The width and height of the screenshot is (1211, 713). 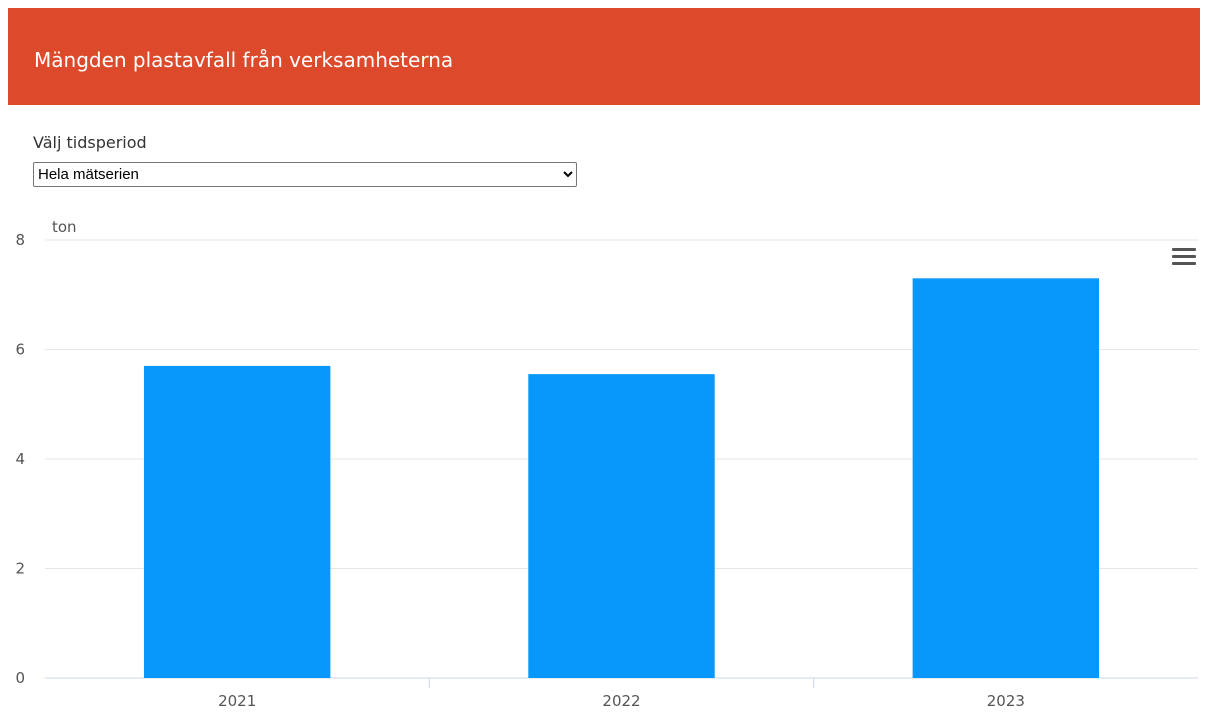 I want to click on y-tick-label: 8, so click(x=20, y=240).